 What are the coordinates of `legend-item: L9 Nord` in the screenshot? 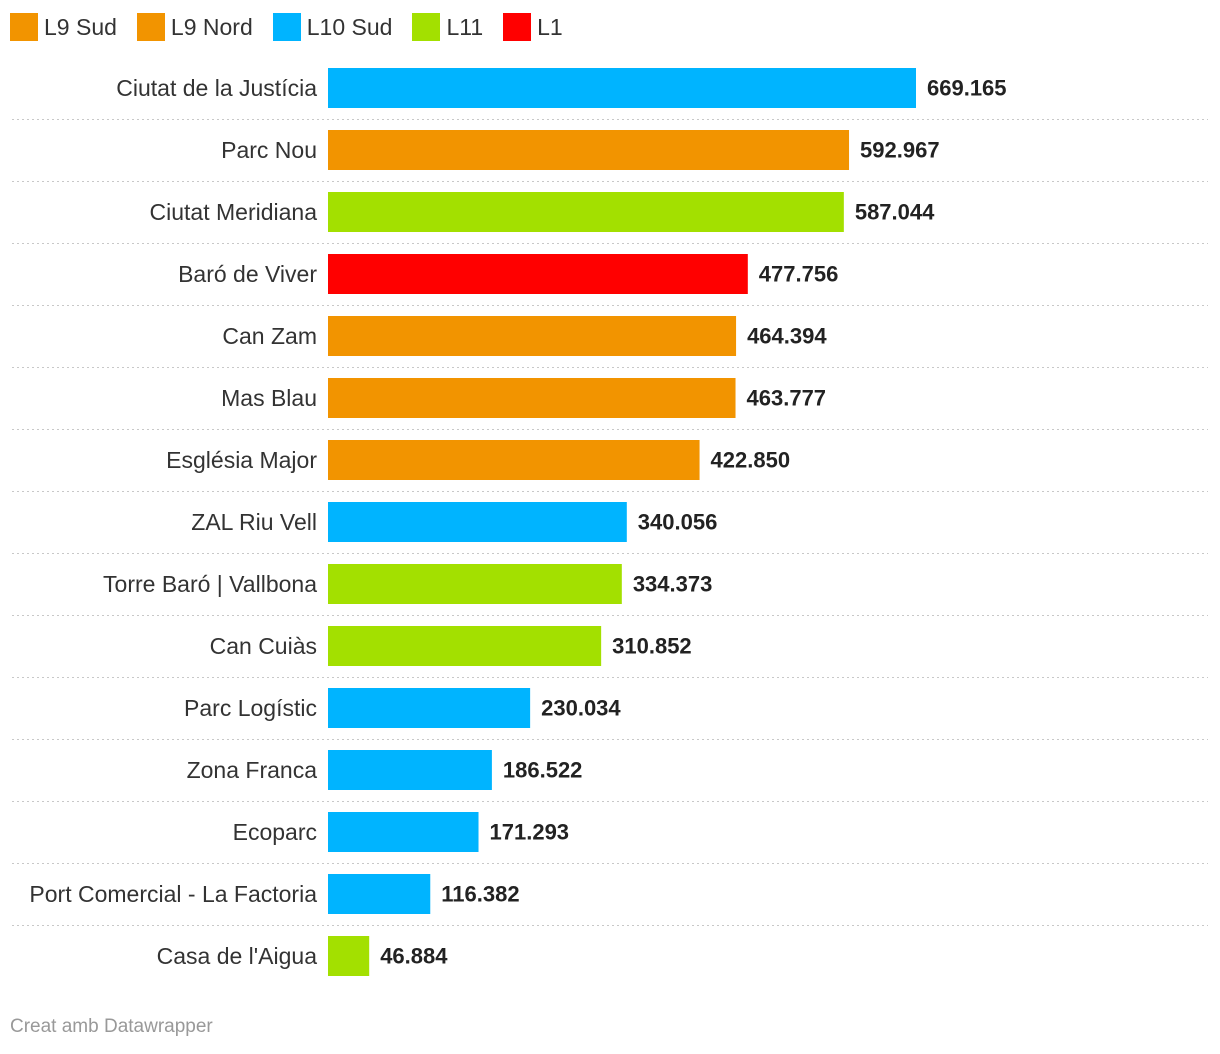 It's located at (194, 27).